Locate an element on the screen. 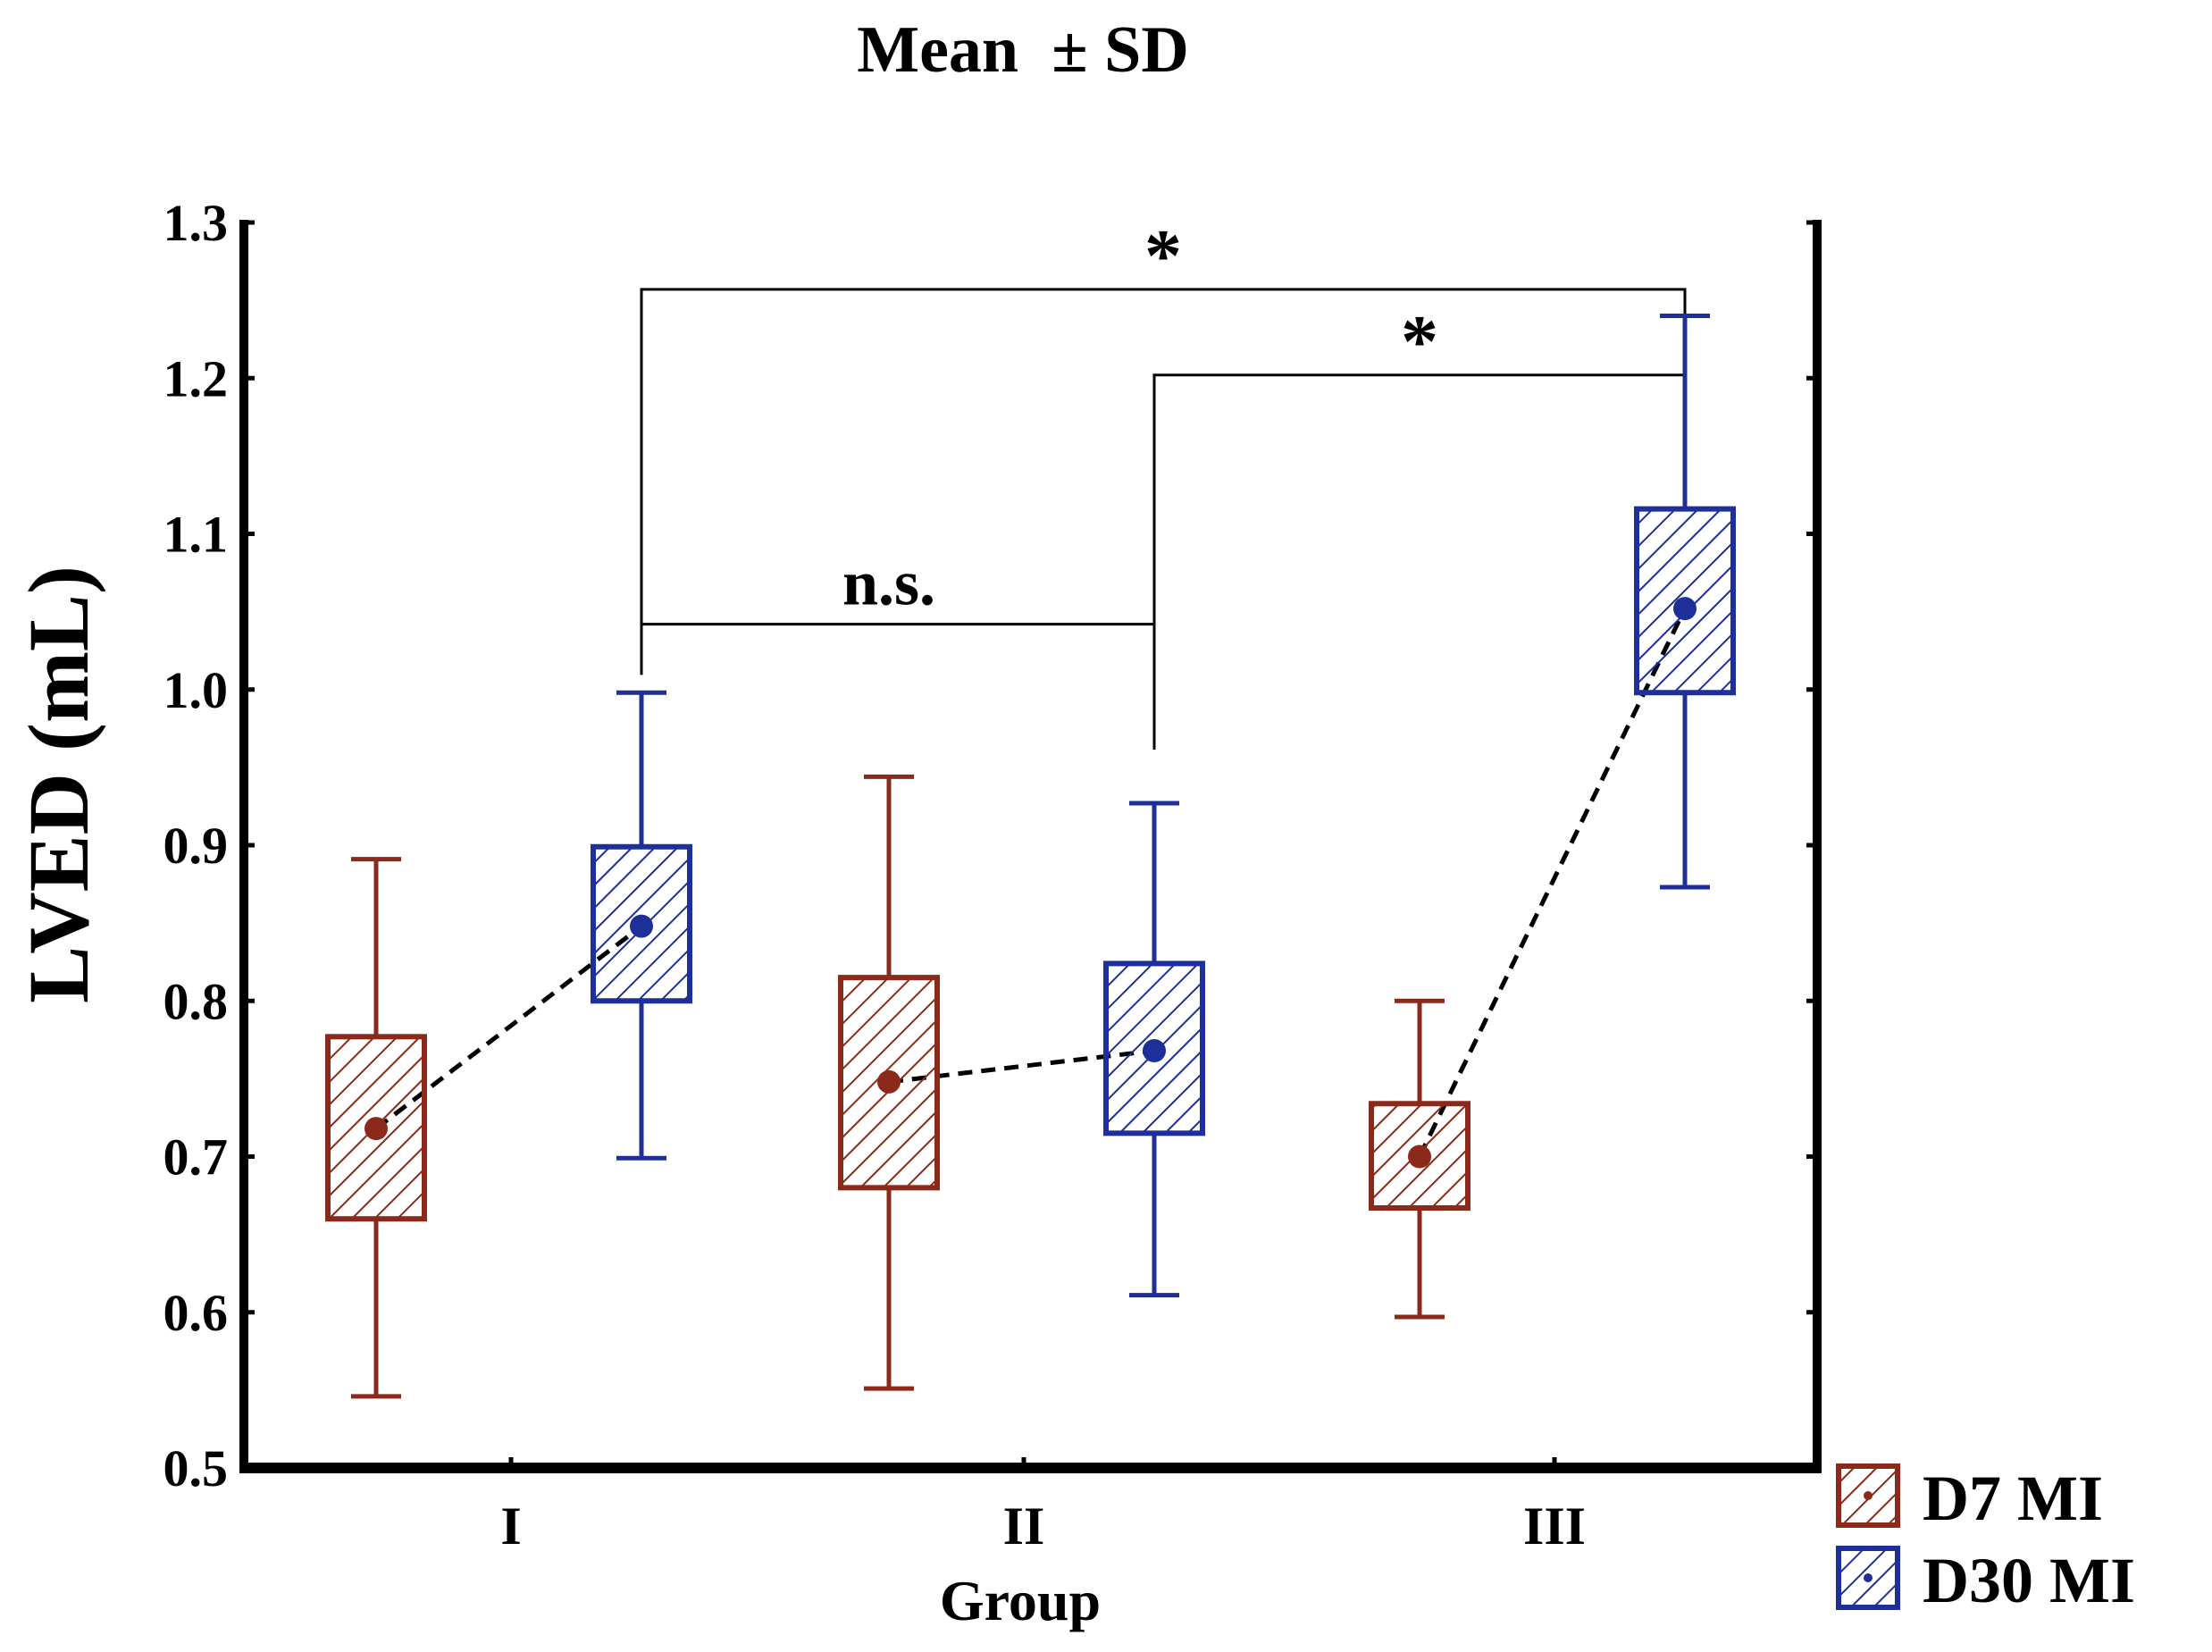  x-tick-label: I is located at coordinates (510, 1526).